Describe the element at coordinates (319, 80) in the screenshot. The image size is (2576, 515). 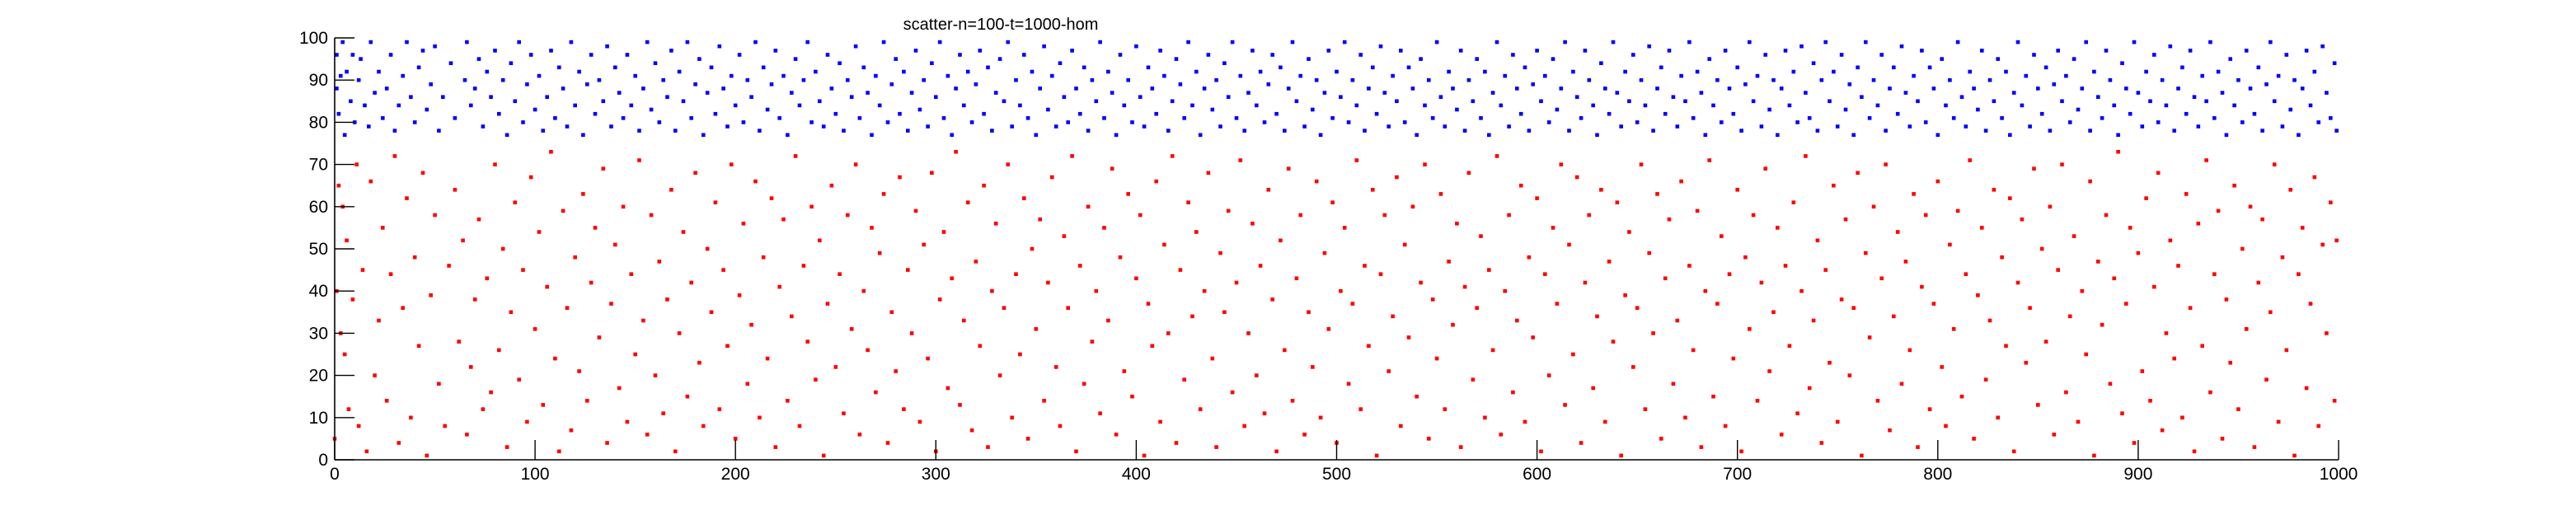
I see `y-tick-label-90: 90` at that location.